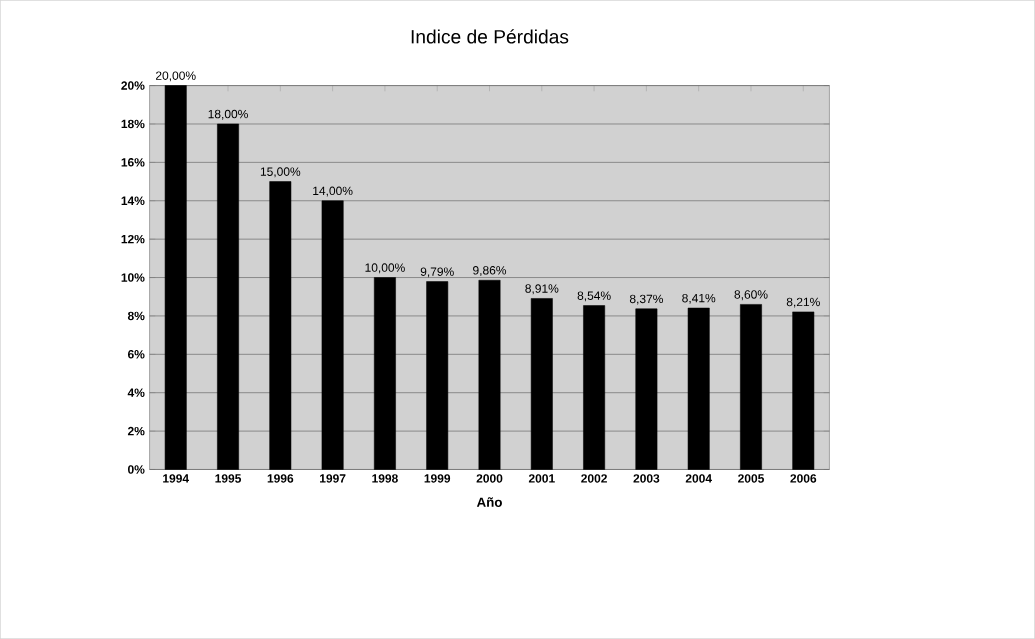  I want to click on y-tick-label: 8%, so click(136, 316).